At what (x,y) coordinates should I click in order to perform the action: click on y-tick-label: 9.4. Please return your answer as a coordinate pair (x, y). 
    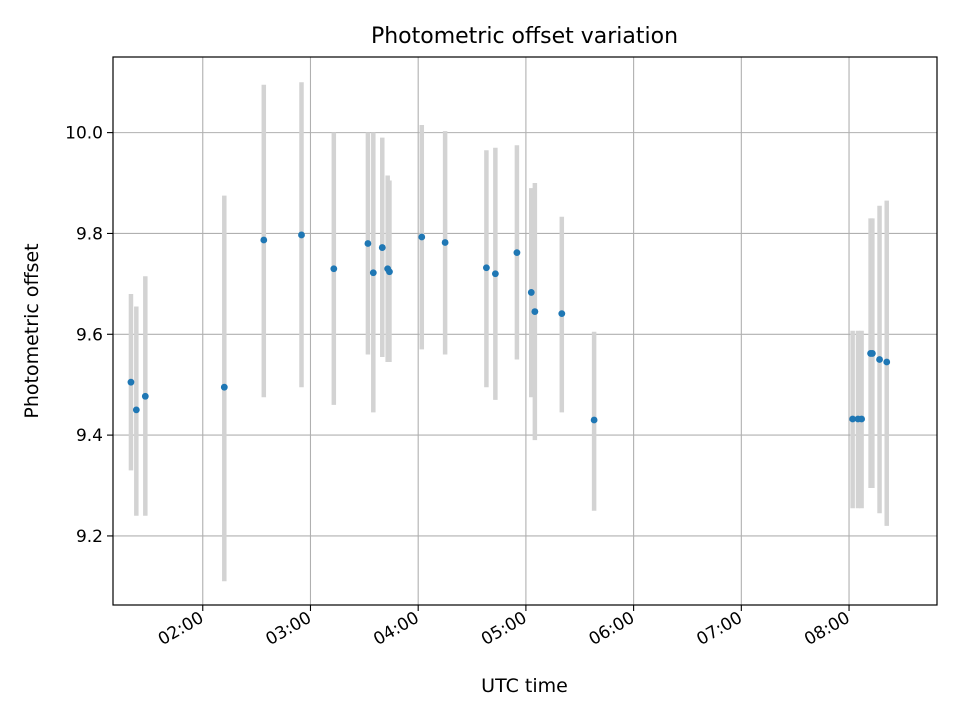
    Looking at the image, I should click on (89, 436).